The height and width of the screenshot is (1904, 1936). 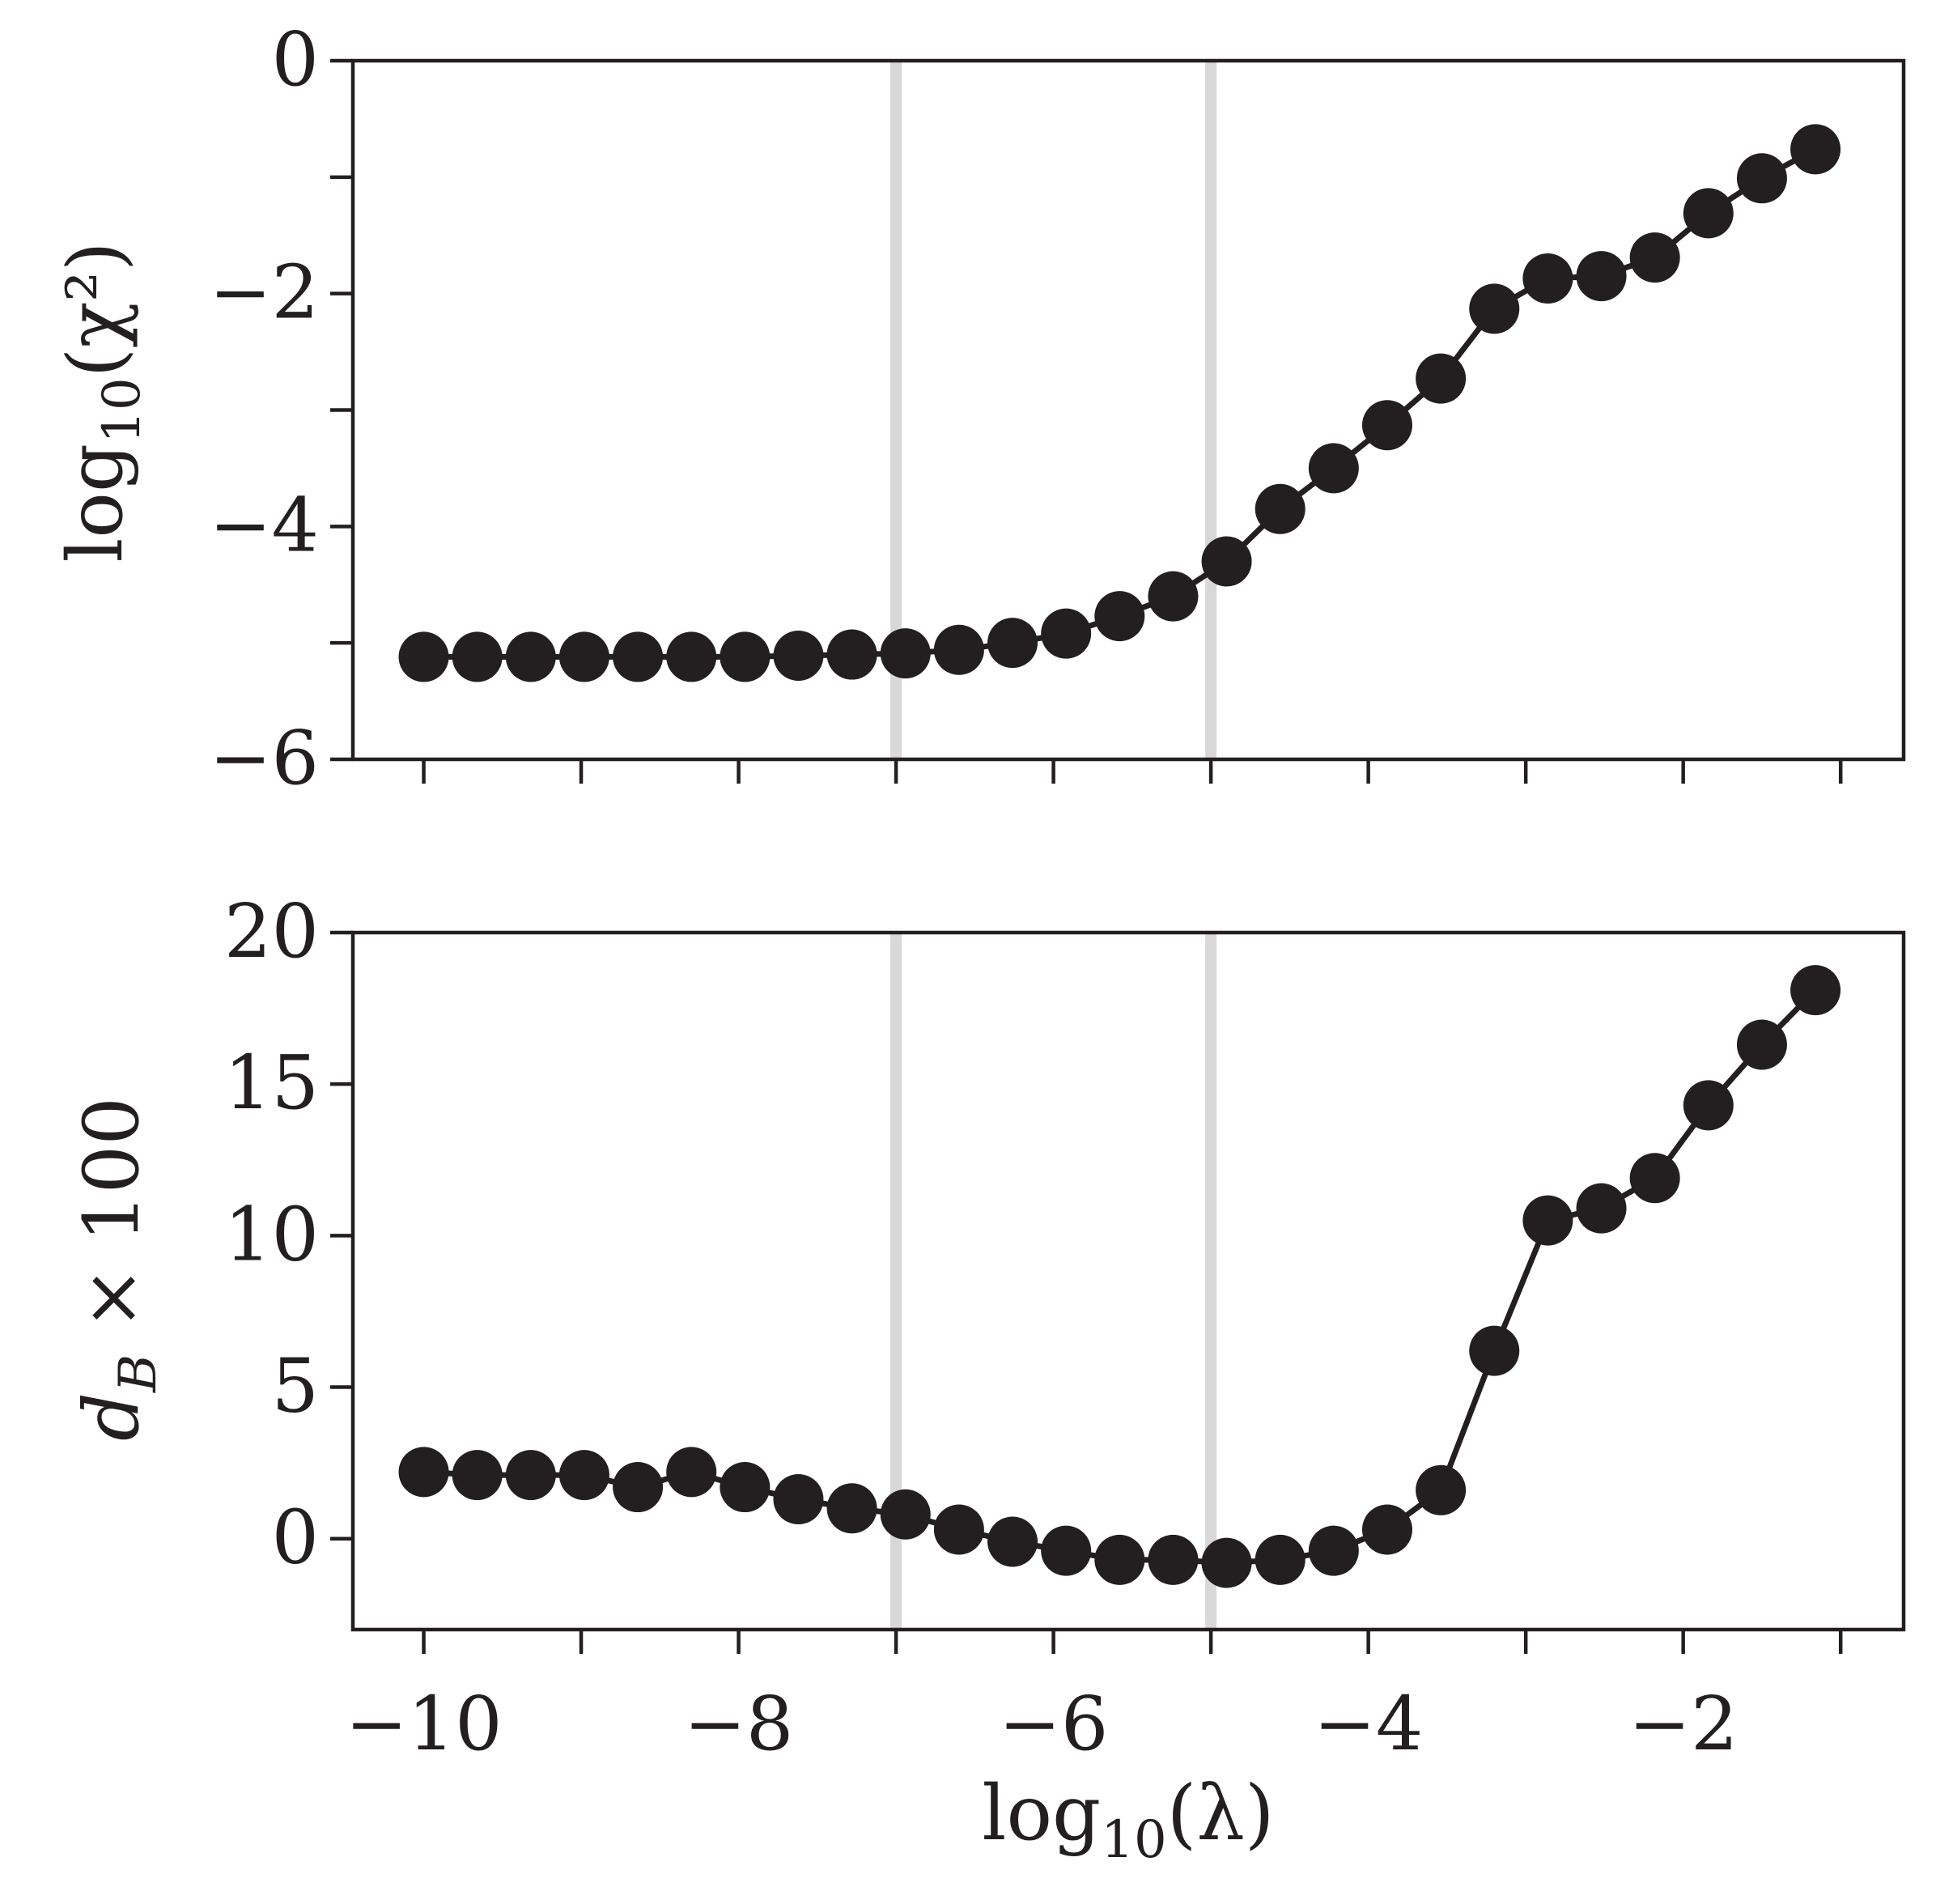 I want to click on bottom-ytick-label-2: 10, so click(x=271, y=1234).